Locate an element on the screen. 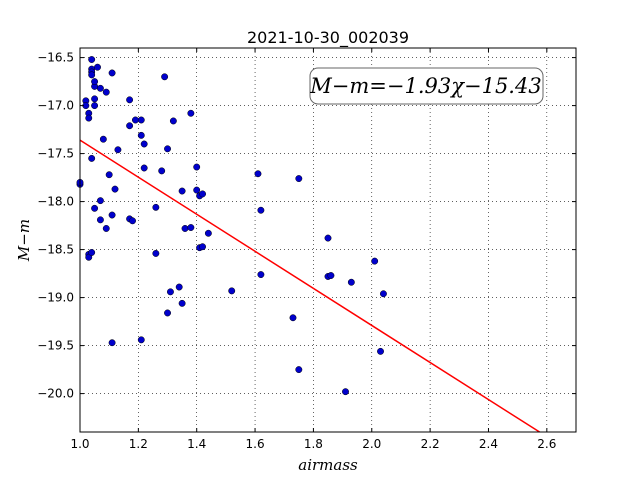  y-tick-label: −20.0 is located at coordinates (55, 394).